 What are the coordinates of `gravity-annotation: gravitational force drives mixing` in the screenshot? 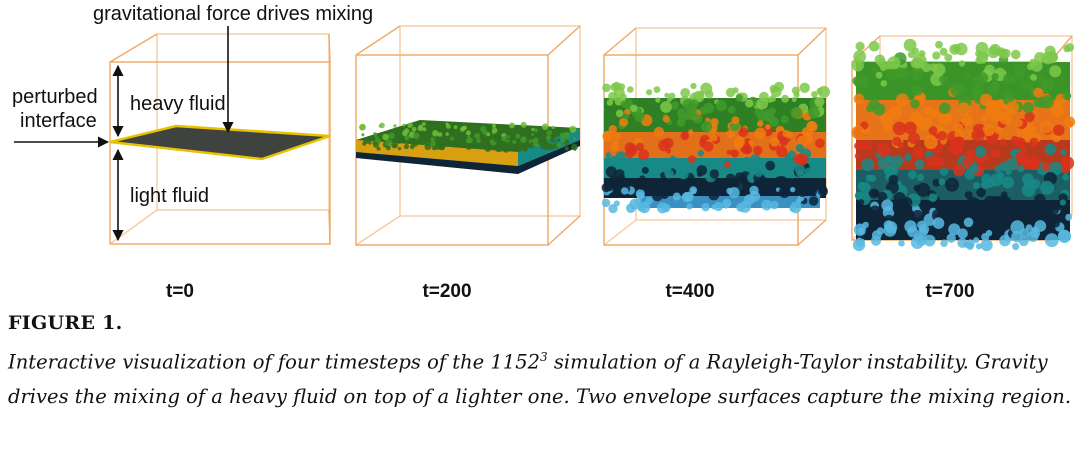 It's located at (233, 14).